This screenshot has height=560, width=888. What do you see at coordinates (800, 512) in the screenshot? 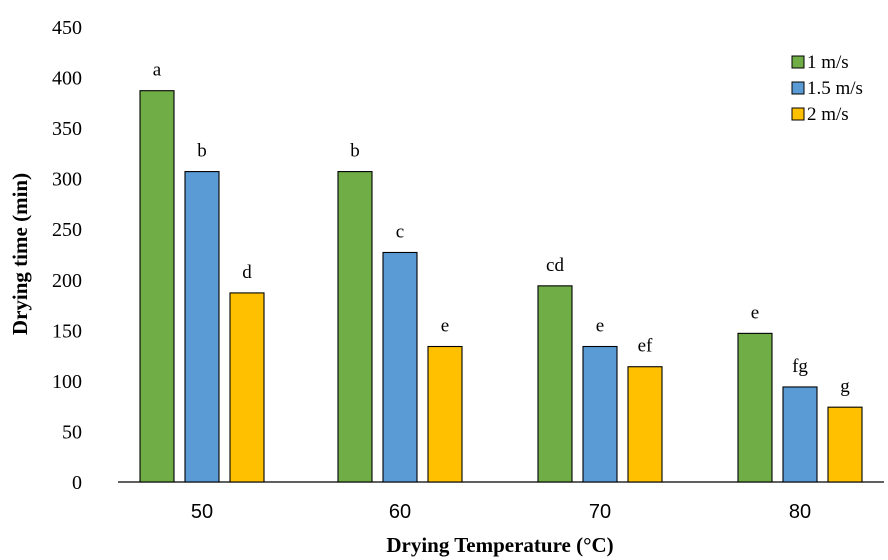
I see `x-tick-label: 80` at bounding box center [800, 512].